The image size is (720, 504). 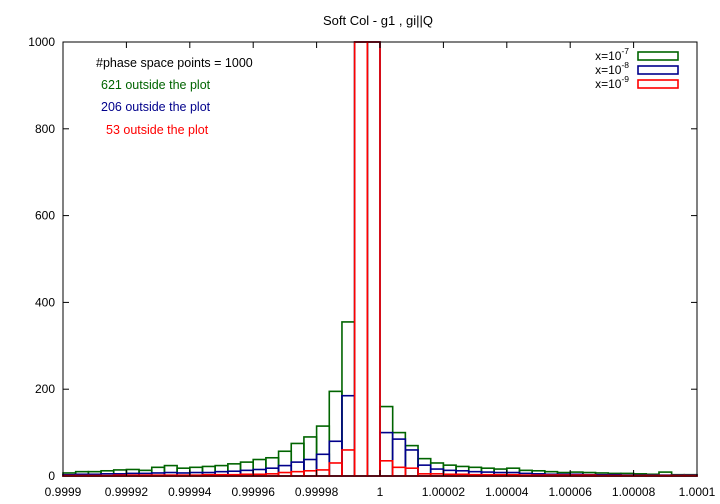 What do you see at coordinates (45, 389) in the screenshot?
I see `y-tick-label: 200` at bounding box center [45, 389].